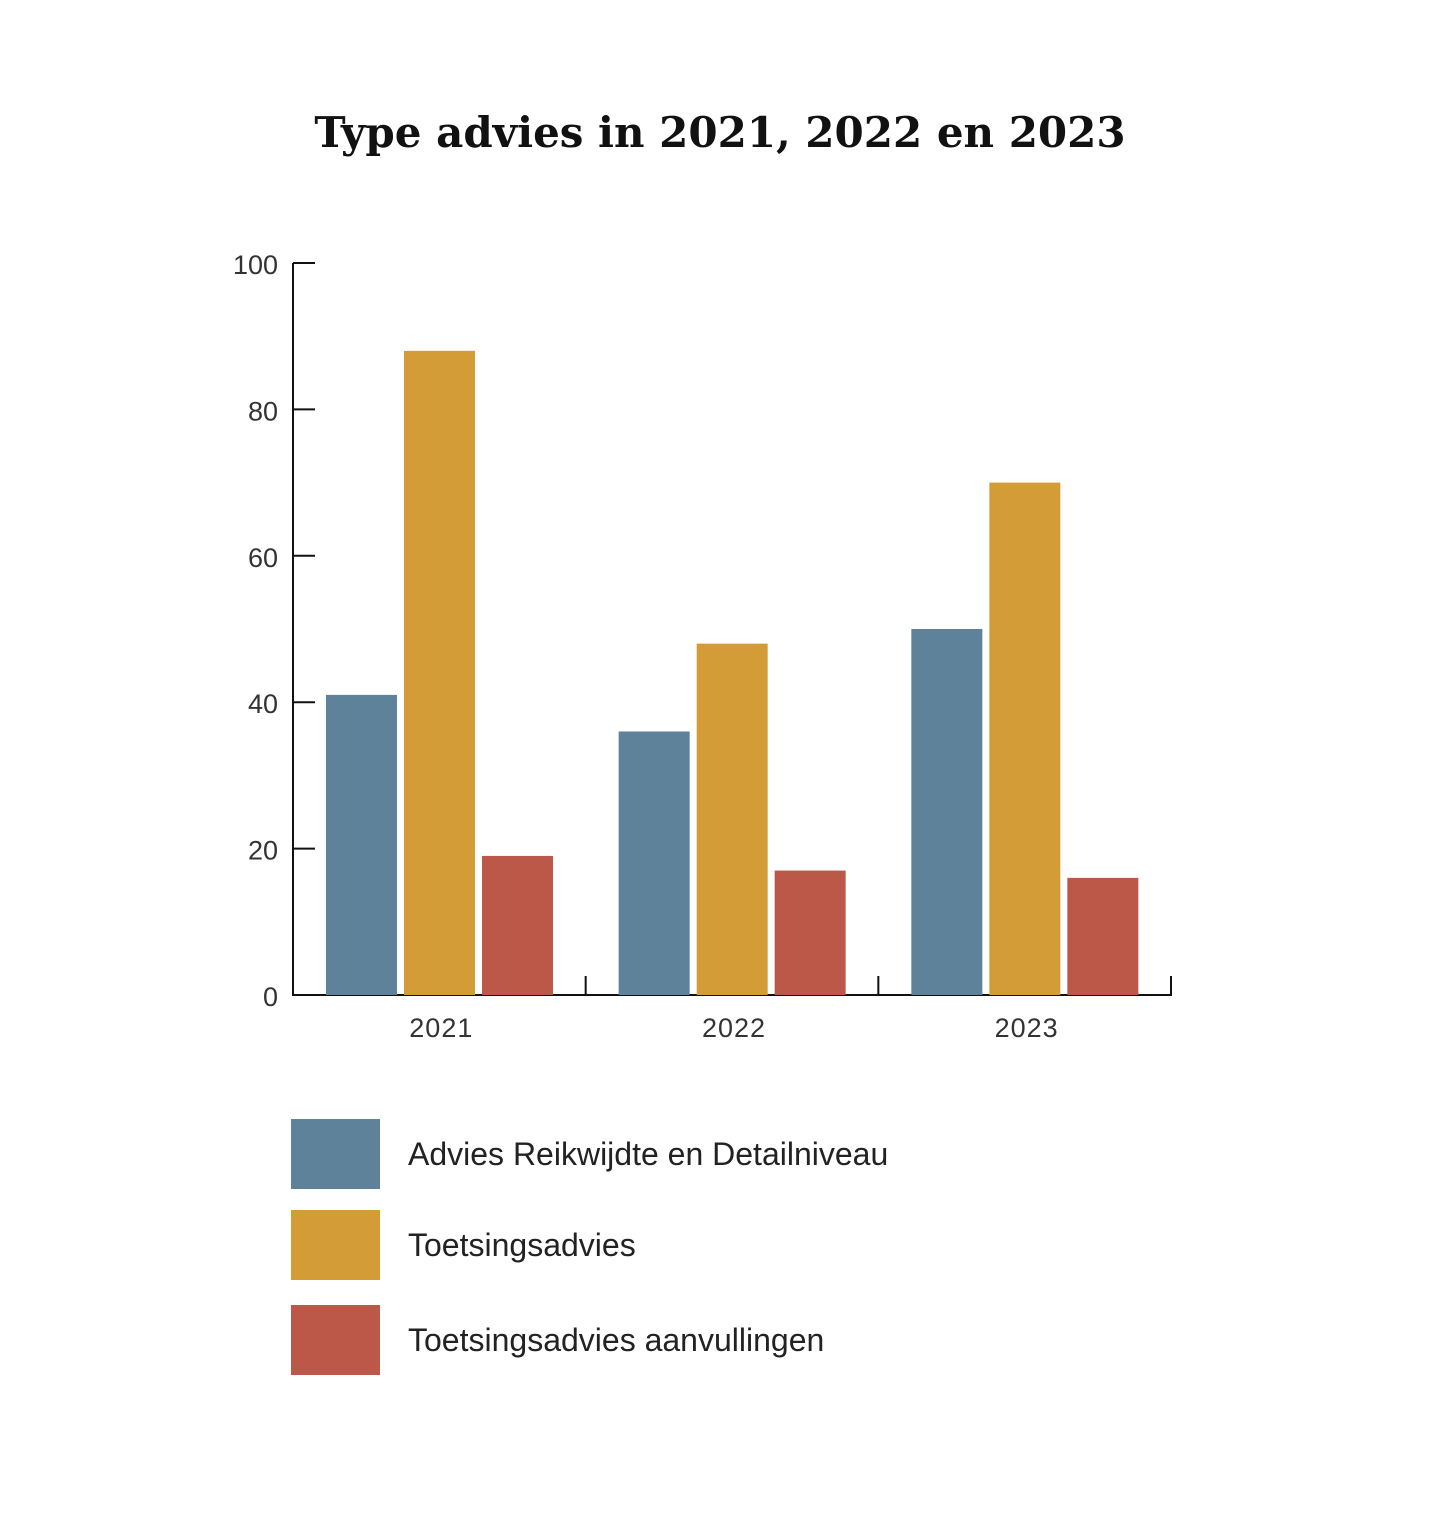  Describe the element at coordinates (255, 265) in the screenshot. I see `y-tick-label: 100` at that location.